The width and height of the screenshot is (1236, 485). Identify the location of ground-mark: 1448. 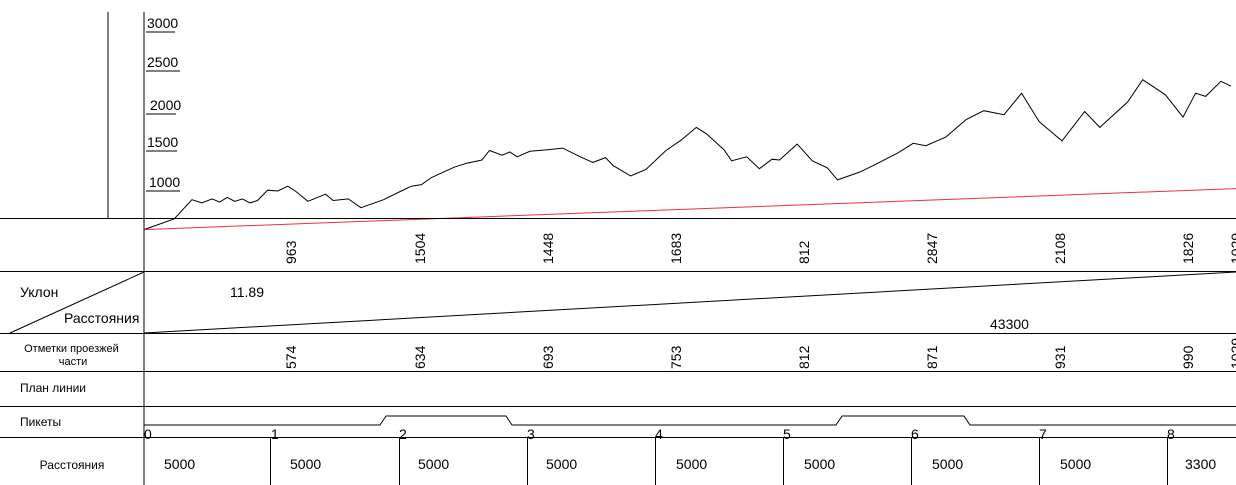
(548, 248).